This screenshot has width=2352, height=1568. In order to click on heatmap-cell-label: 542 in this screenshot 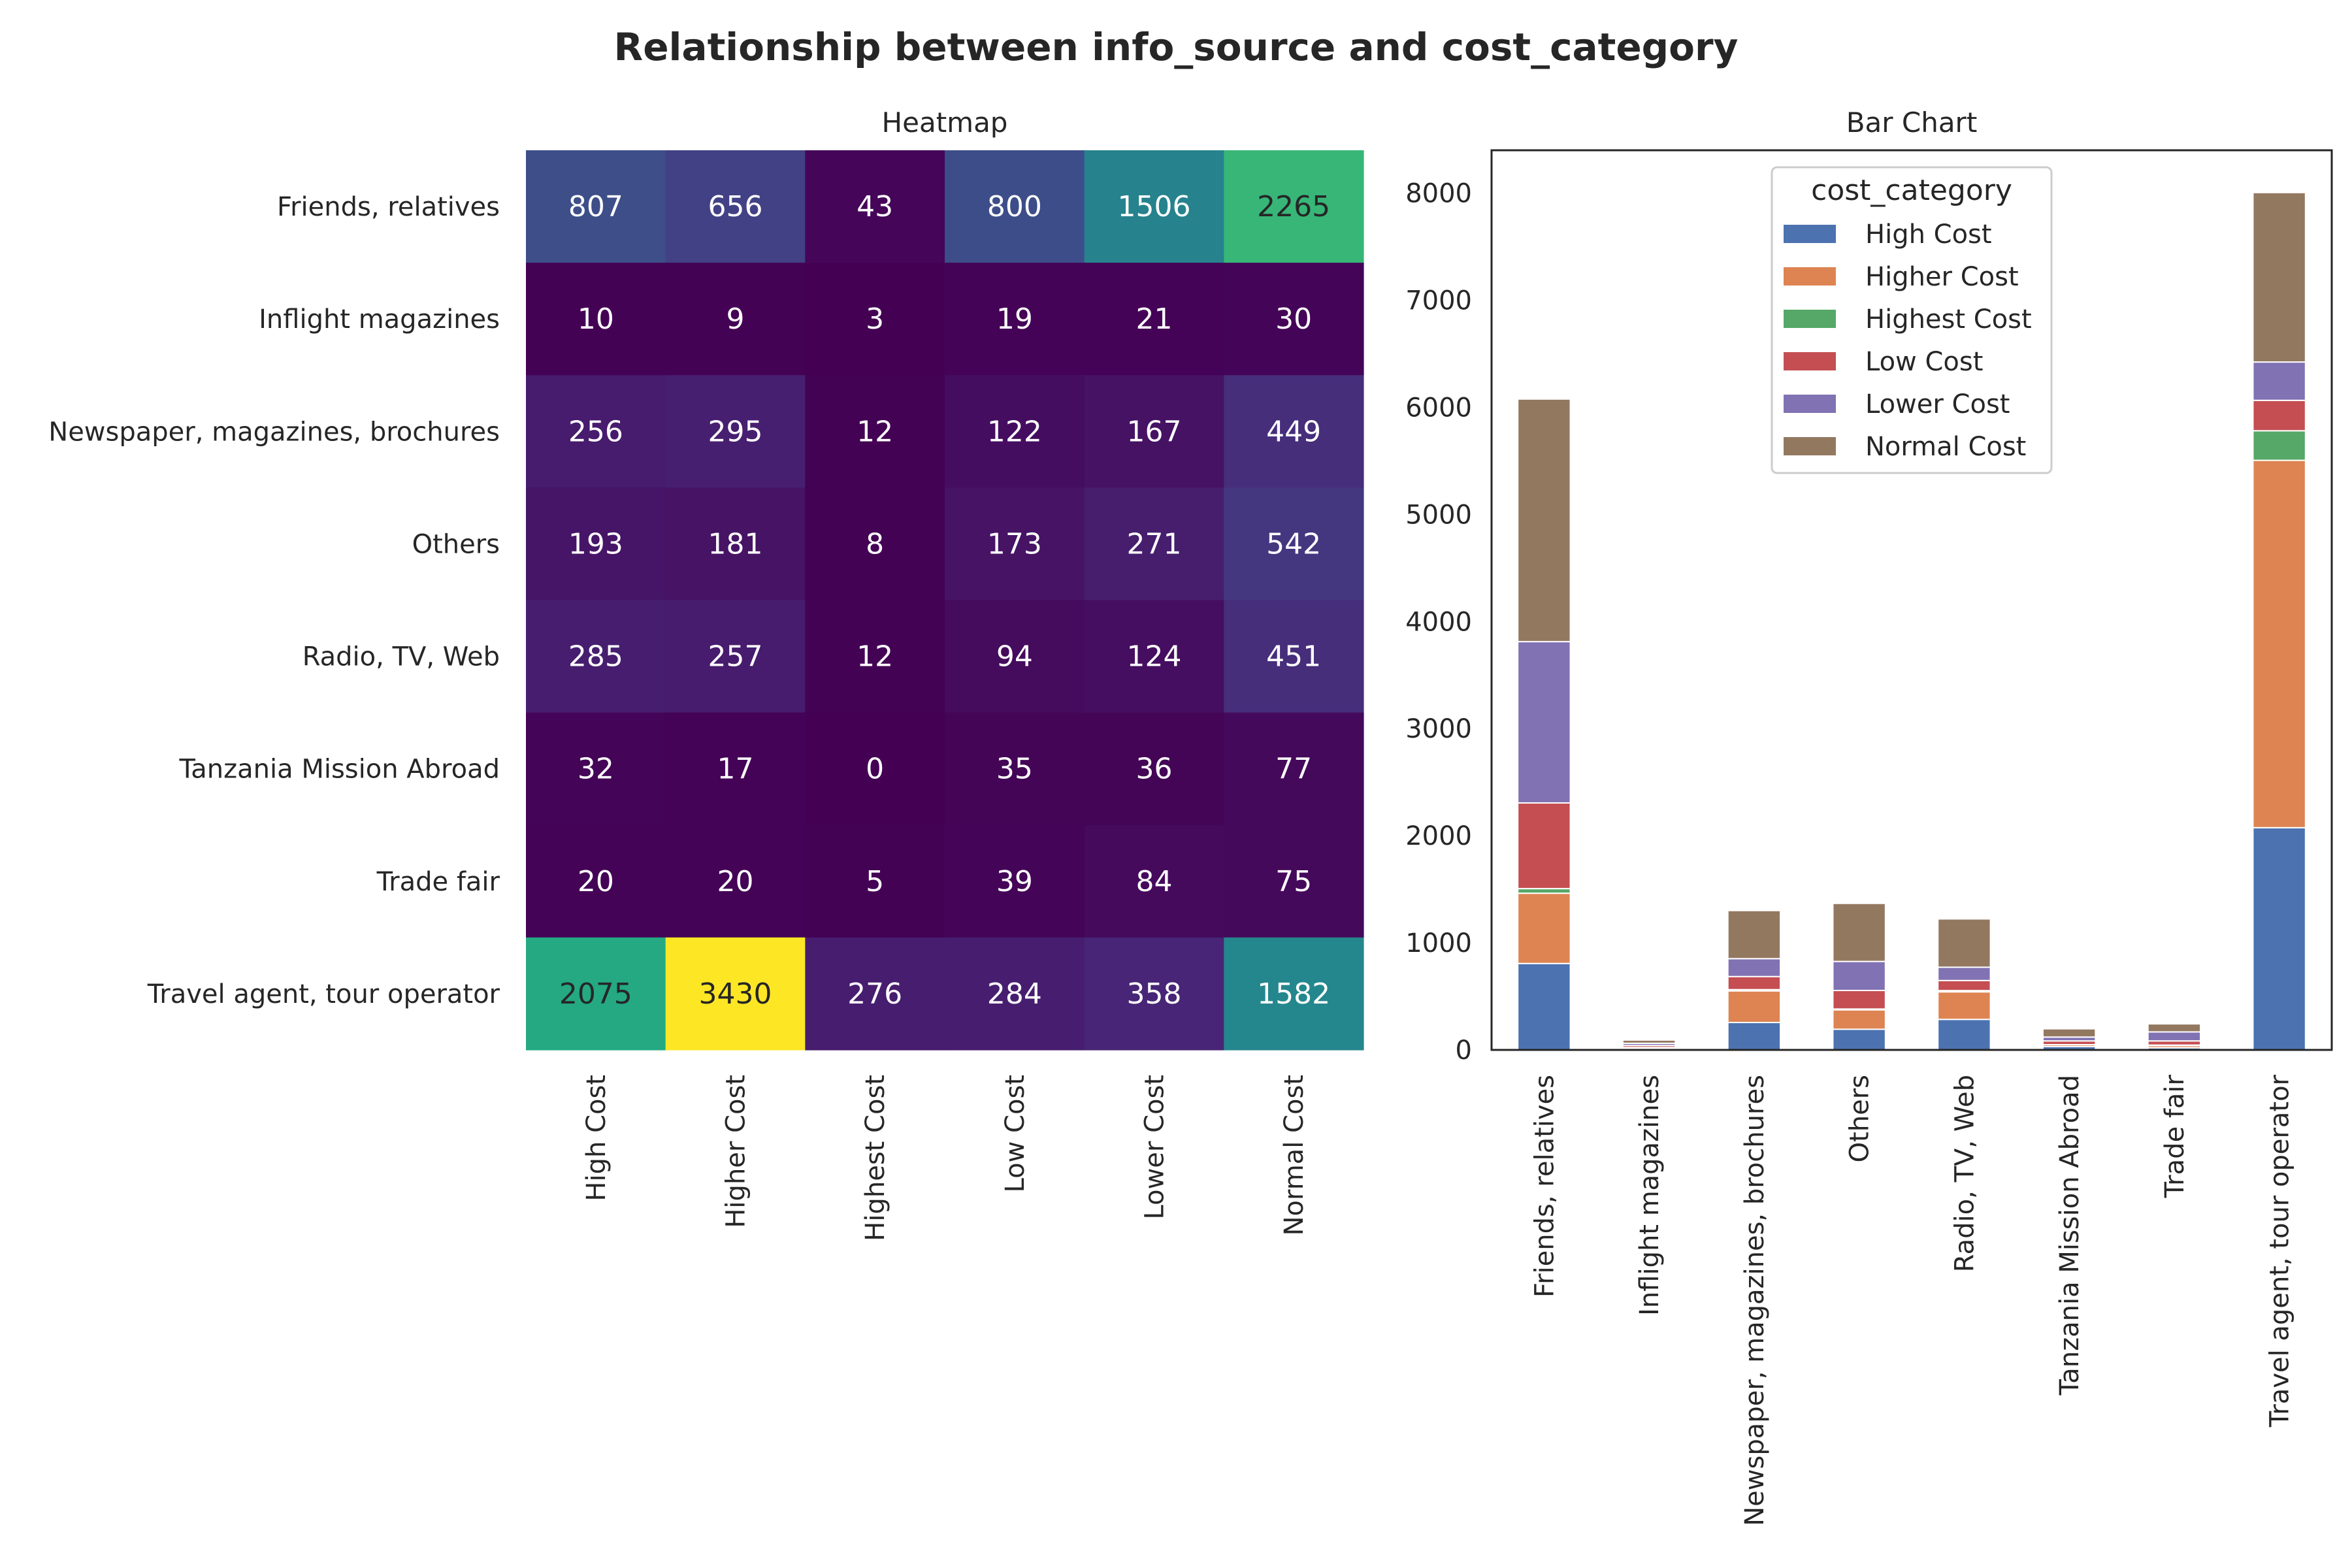, I will do `click(1293, 544)`.